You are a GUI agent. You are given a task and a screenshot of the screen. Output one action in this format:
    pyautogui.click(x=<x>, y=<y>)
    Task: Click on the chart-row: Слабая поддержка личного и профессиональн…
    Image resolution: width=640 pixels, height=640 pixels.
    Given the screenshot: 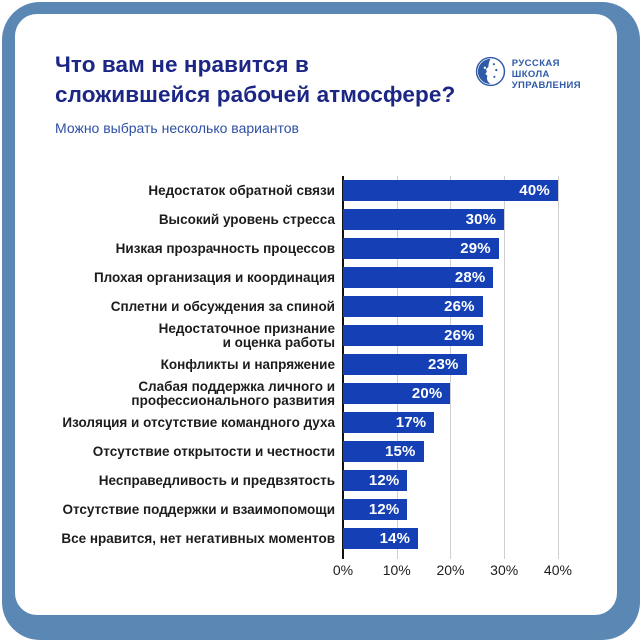 What is the action you would take?
    pyautogui.click(x=326, y=393)
    